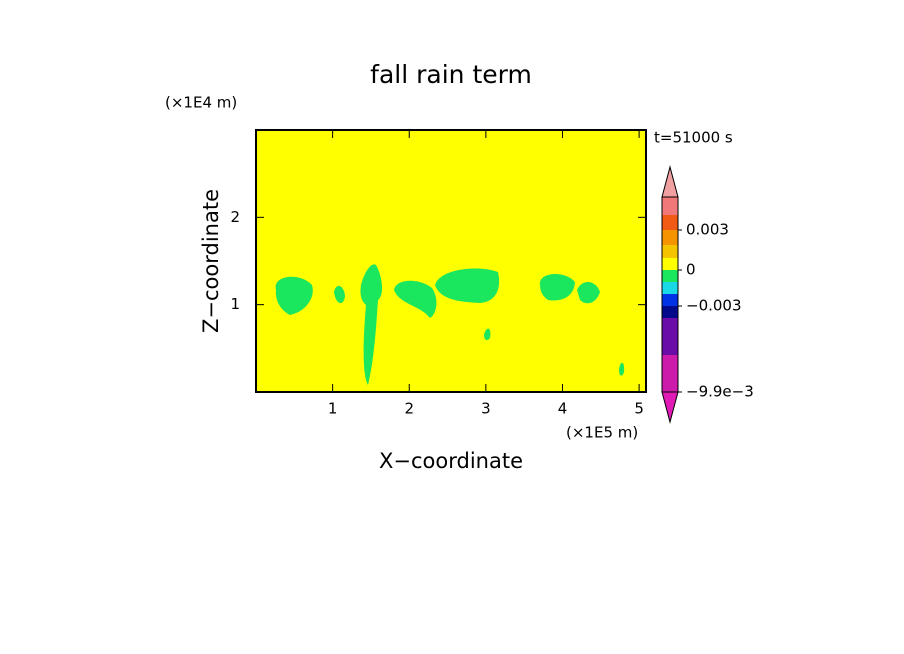  I want to click on x-unit: (×1E5 m), so click(602, 433).